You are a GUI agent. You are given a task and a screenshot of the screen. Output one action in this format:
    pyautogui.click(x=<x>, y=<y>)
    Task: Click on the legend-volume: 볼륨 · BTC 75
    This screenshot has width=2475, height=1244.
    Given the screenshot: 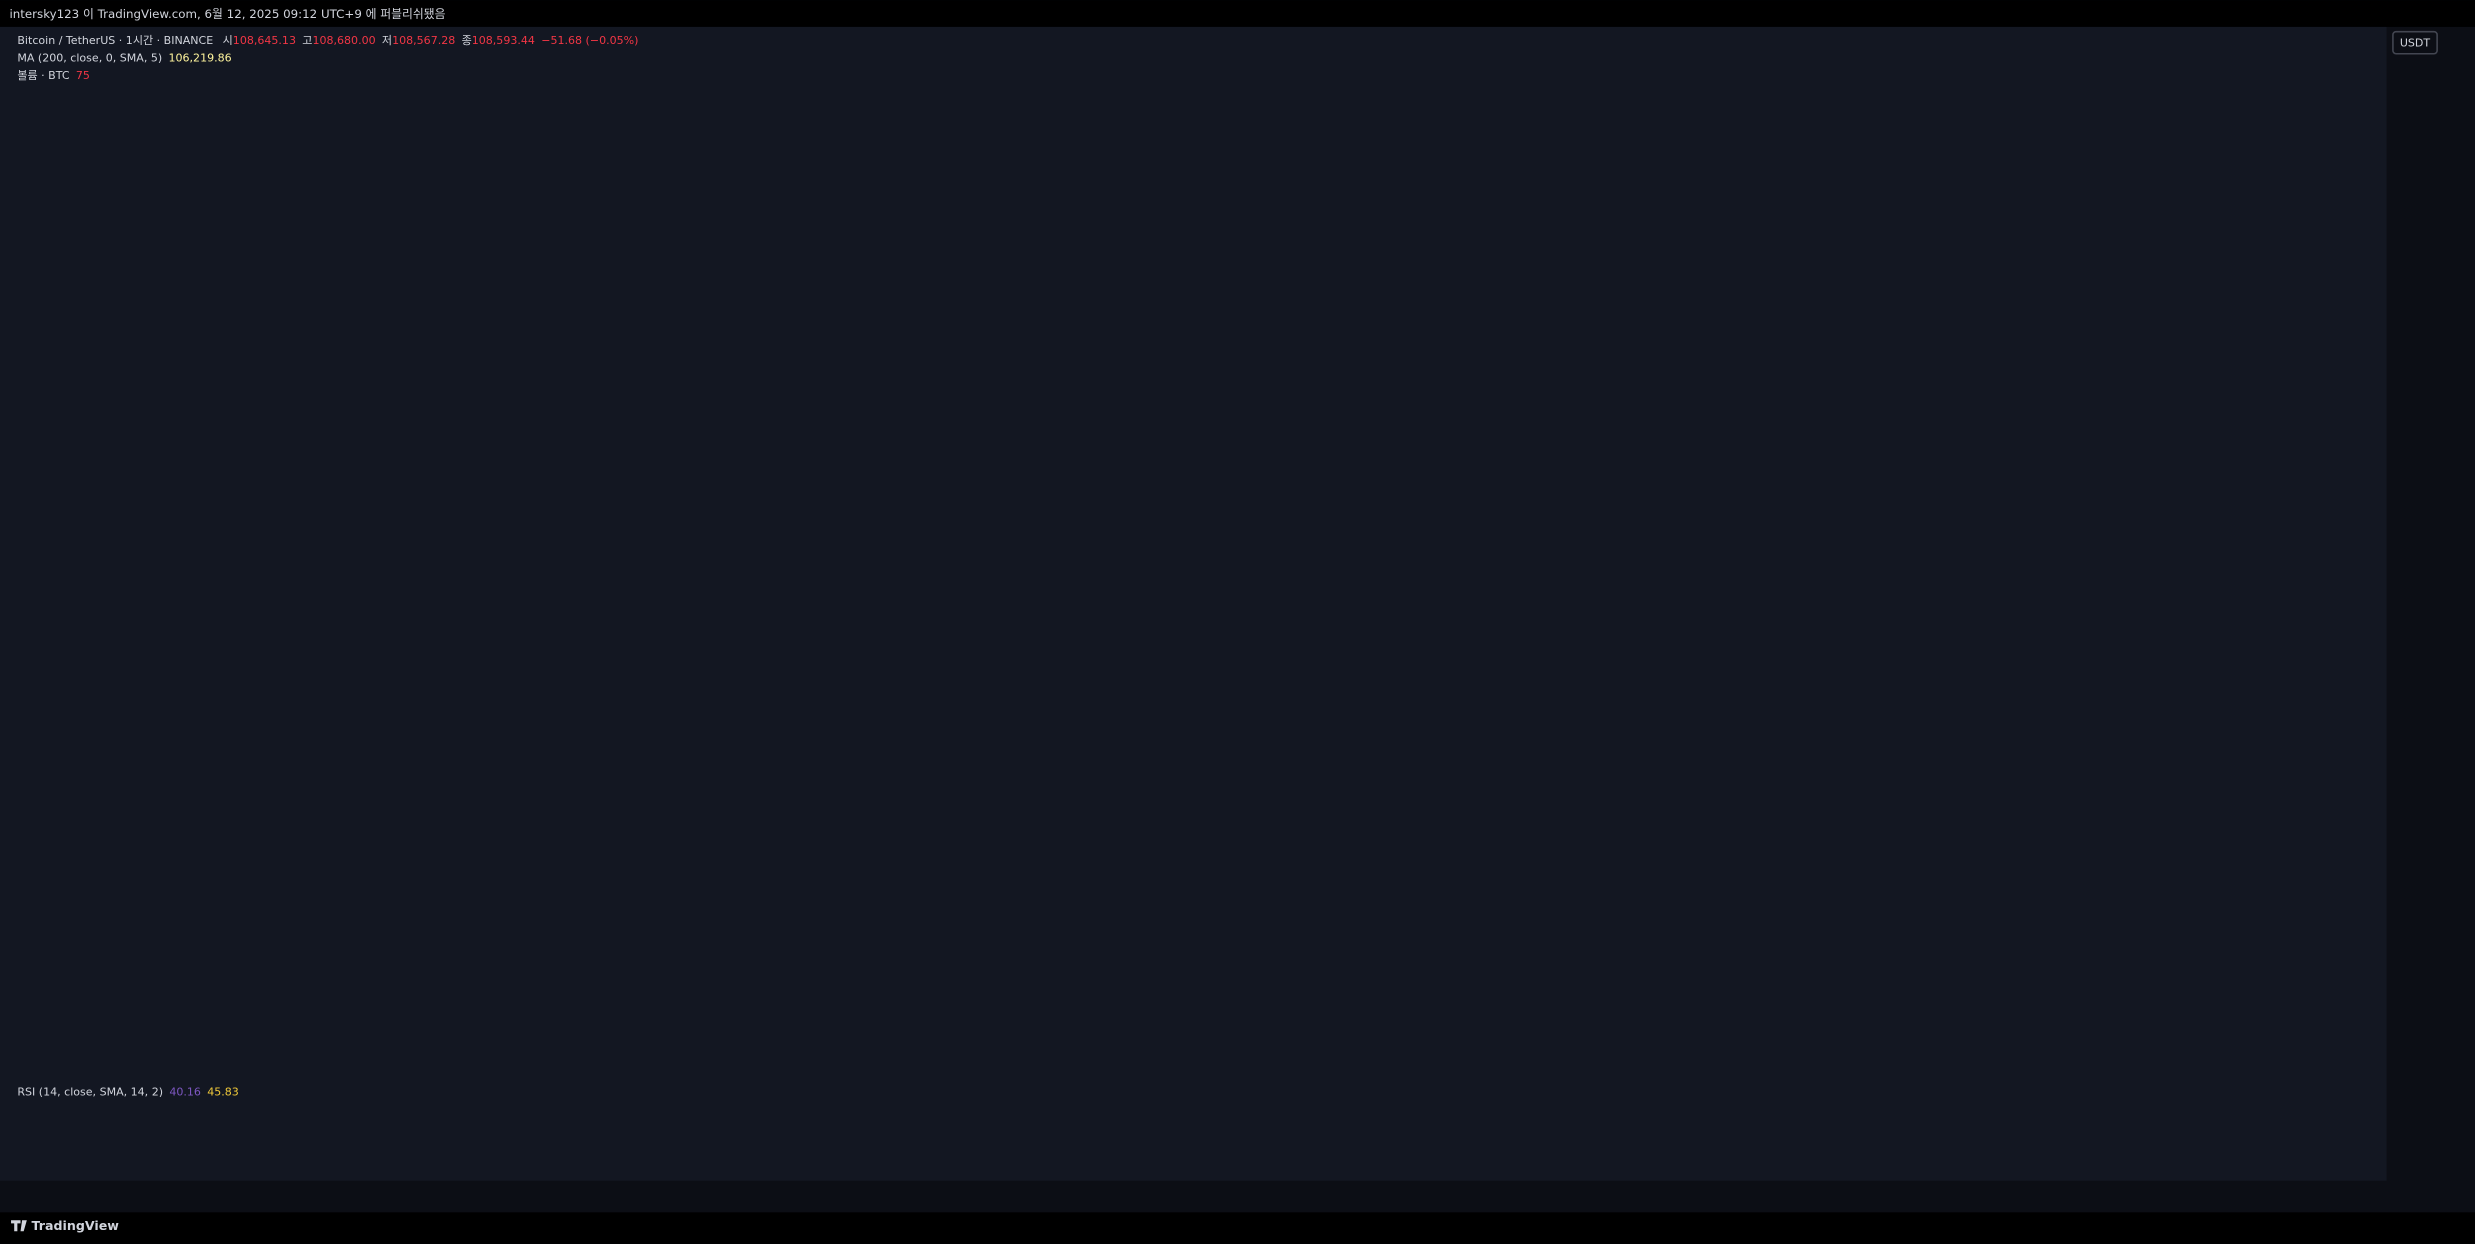 What is the action you would take?
    pyautogui.click(x=53, y=75)
    